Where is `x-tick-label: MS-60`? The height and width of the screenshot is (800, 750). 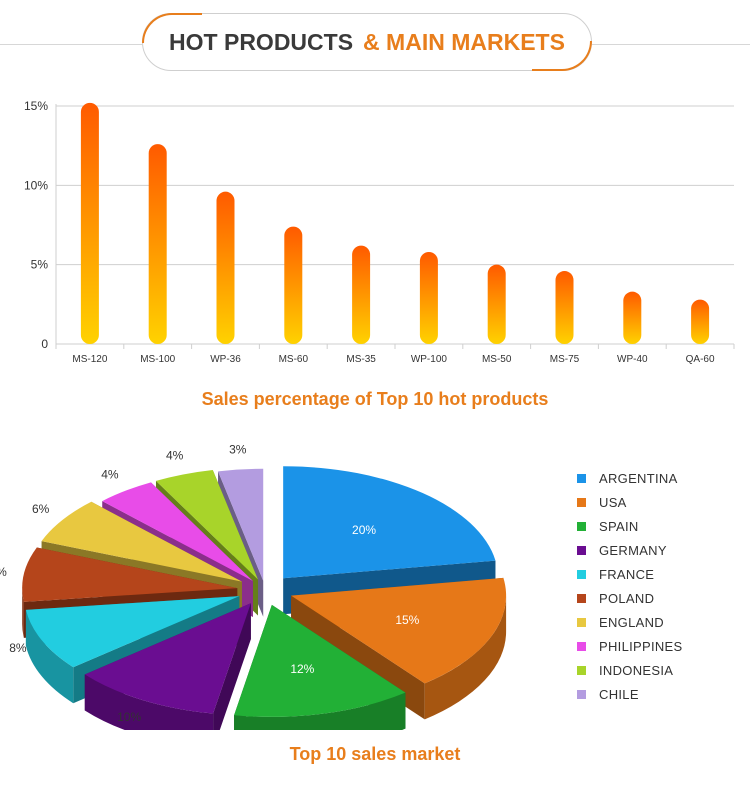
x-tick-label: MS-60 is located at coordinates (294, 359).